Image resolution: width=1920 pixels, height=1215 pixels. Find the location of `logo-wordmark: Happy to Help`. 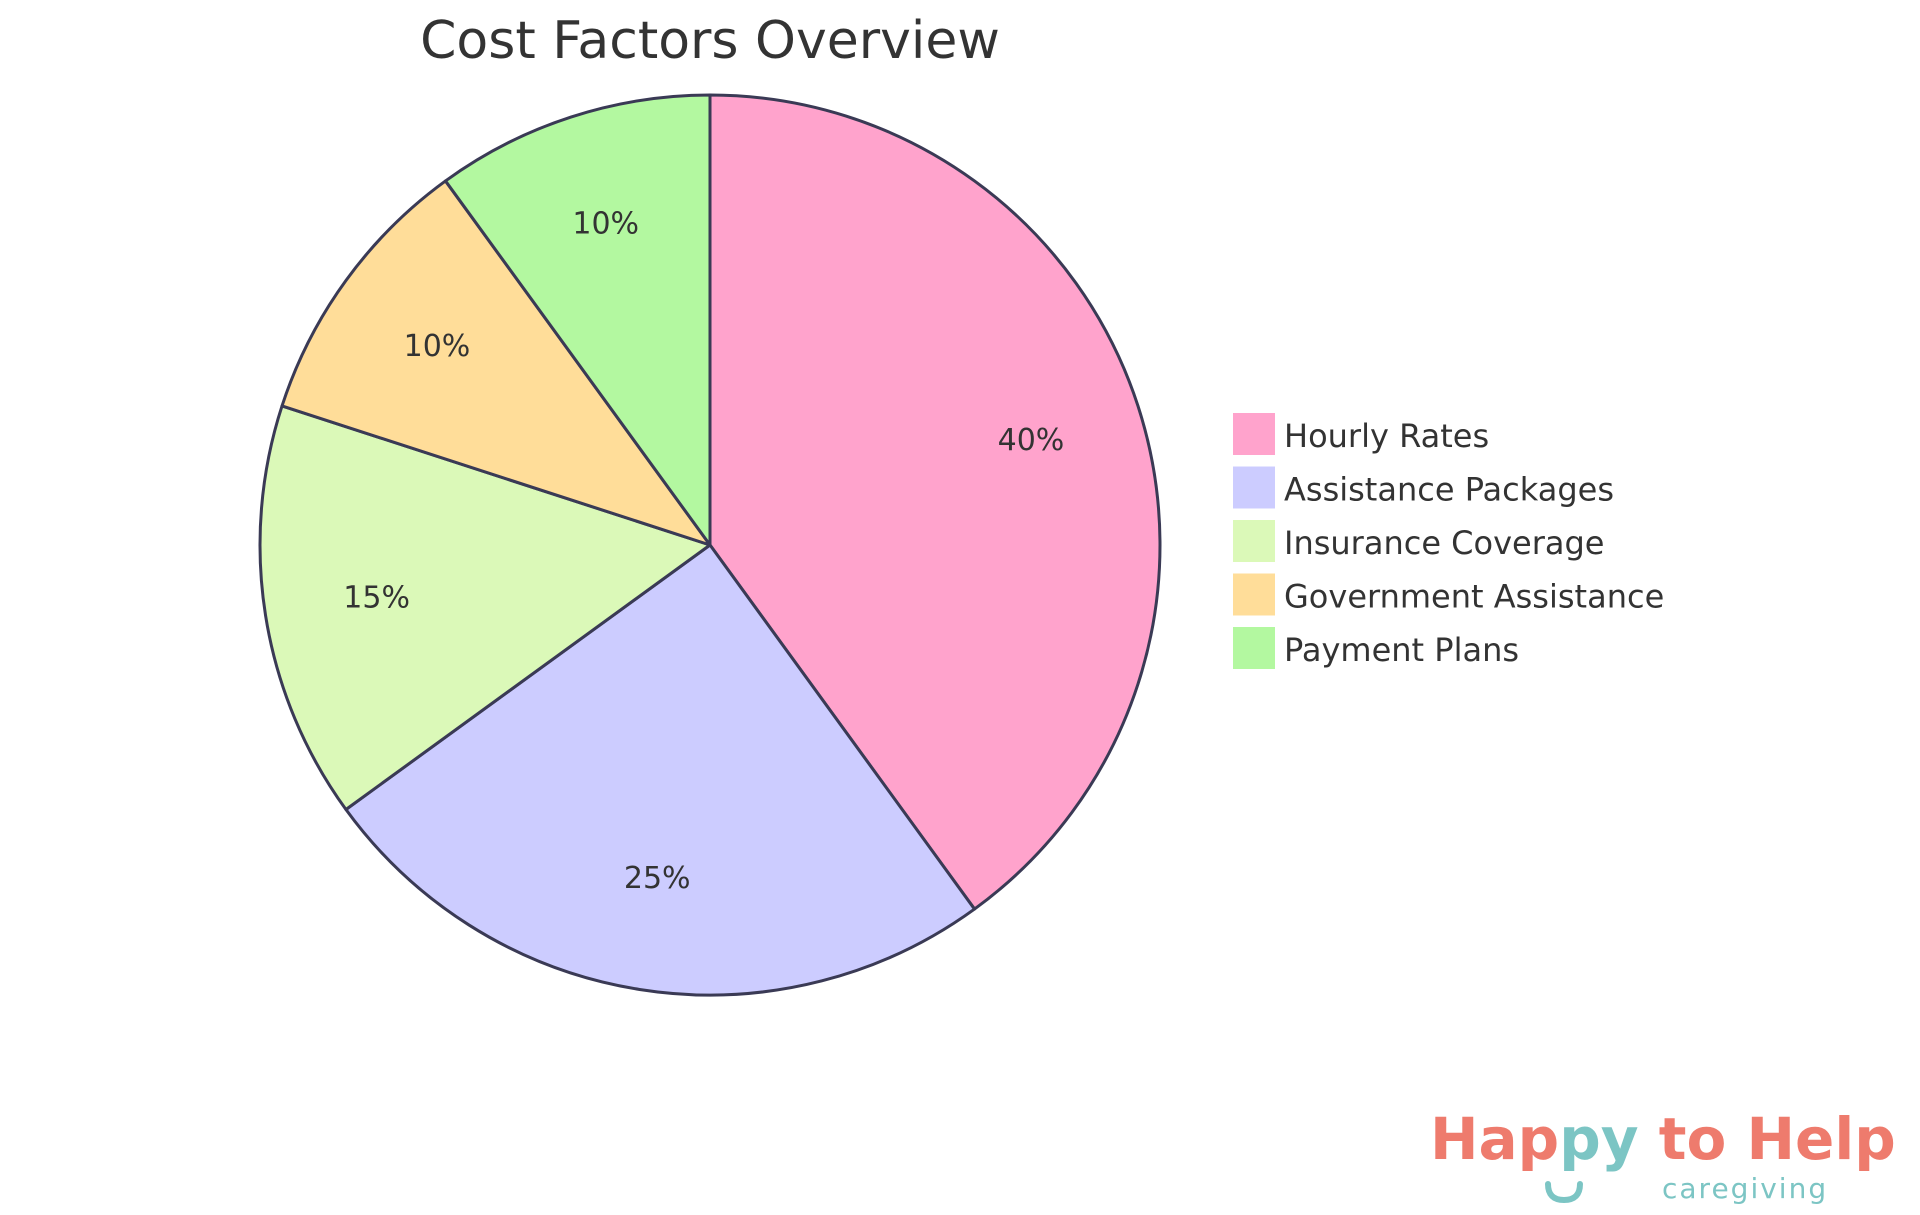

logo-wordmark: Happy to Help is located at coordinates (1665, 1139).